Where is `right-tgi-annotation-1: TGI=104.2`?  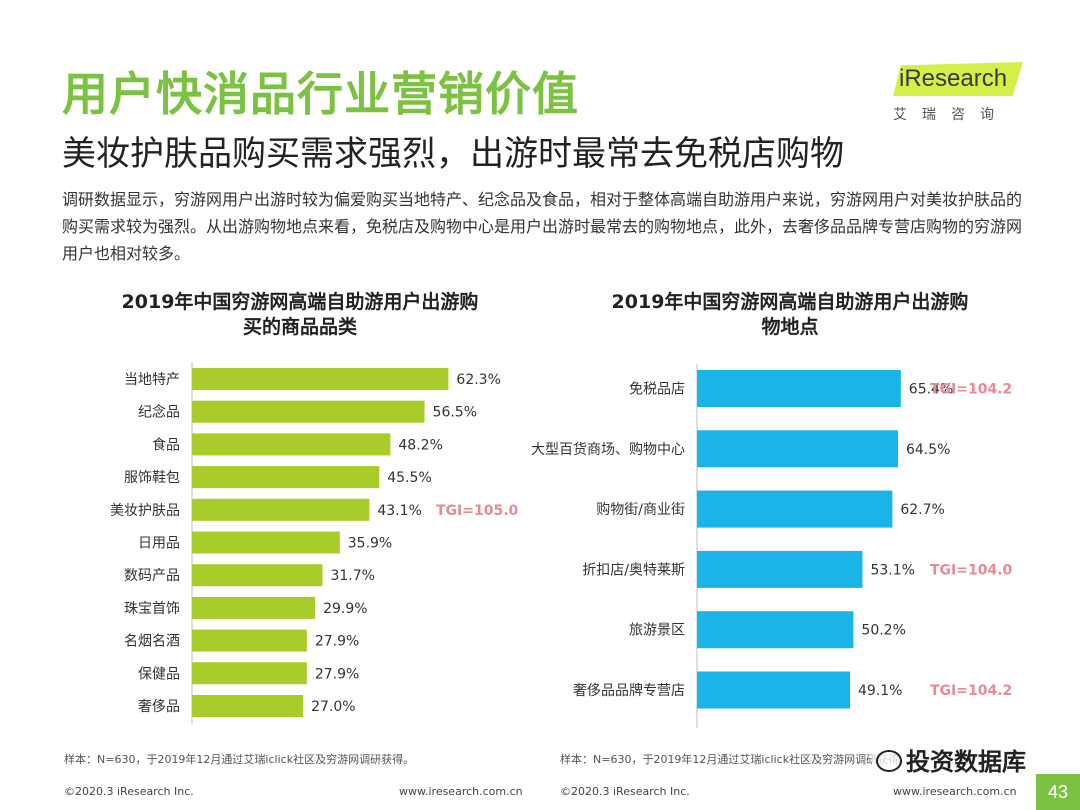
right-tgi-annotation-1: TGI=104.2 is located at coordinates (971, 390).